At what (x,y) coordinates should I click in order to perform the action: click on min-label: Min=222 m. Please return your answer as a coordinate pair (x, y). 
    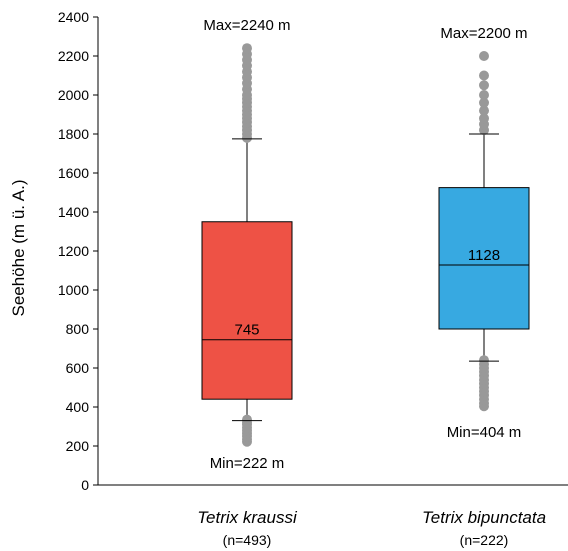
    Looking at the image, I should click on (247, 463).